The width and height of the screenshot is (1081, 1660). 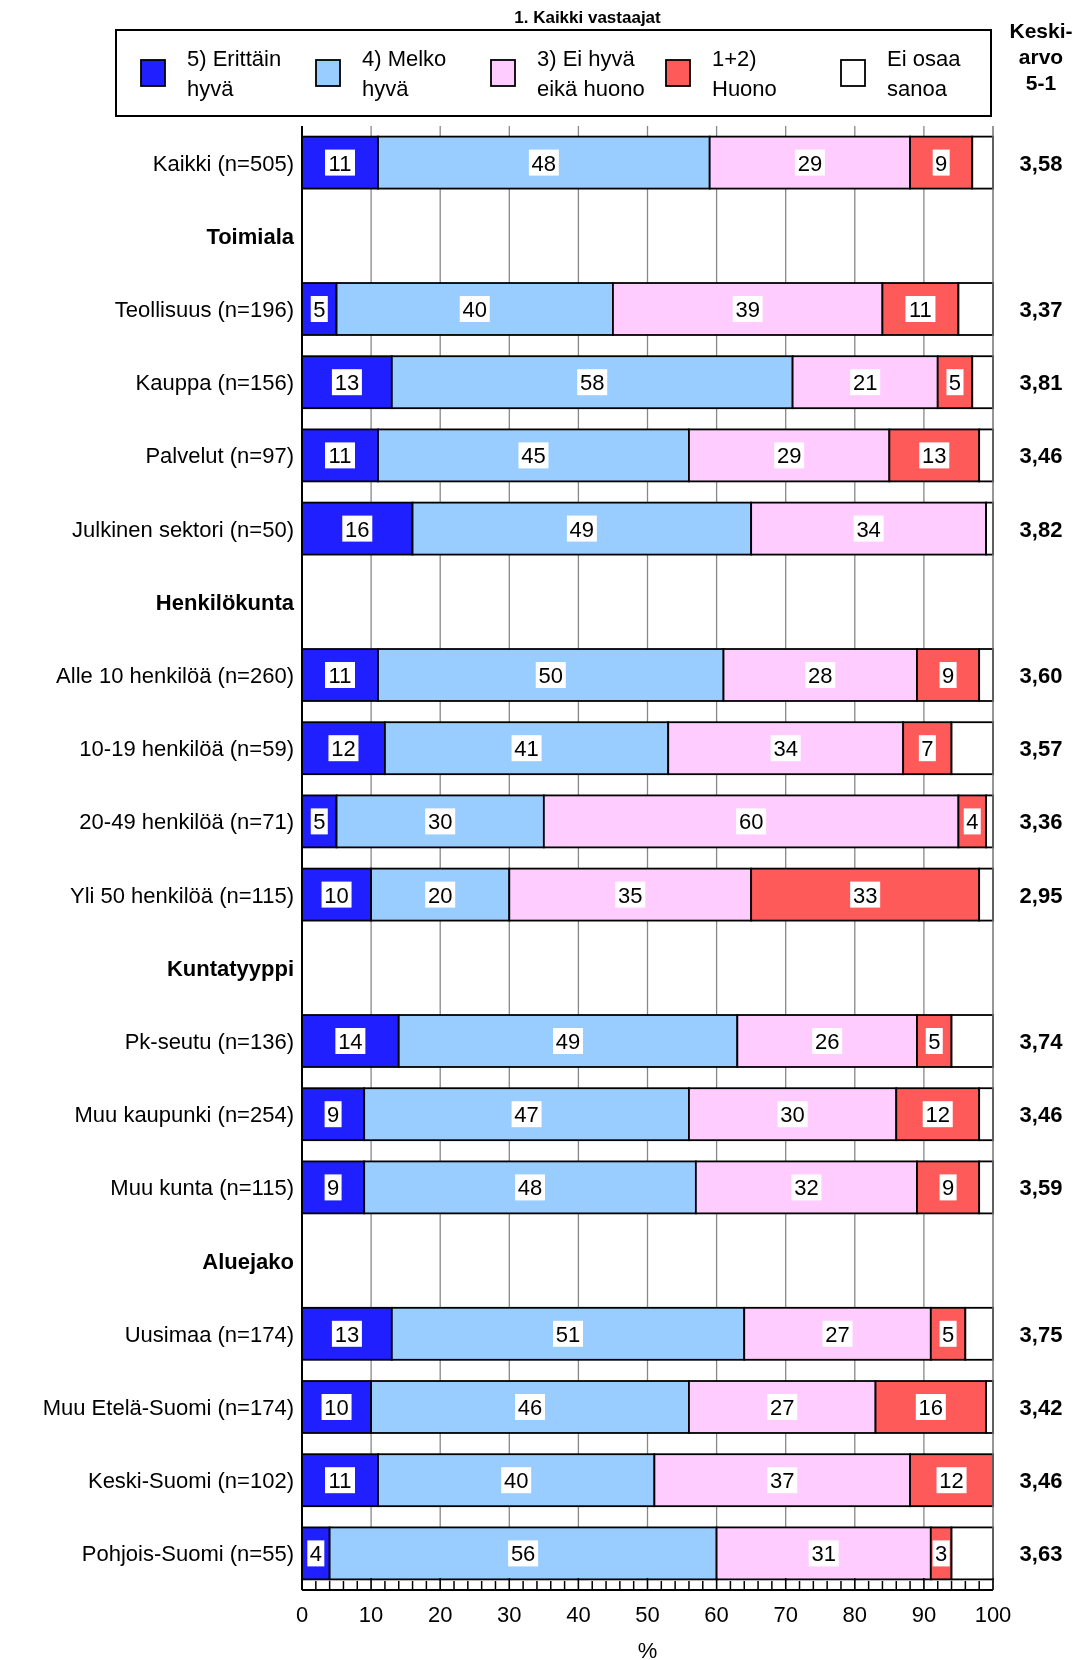 What do you see at coordinates (568, 1041) in the screenshot?
I see `data-label: 49` at bounding box center [568, 1041].